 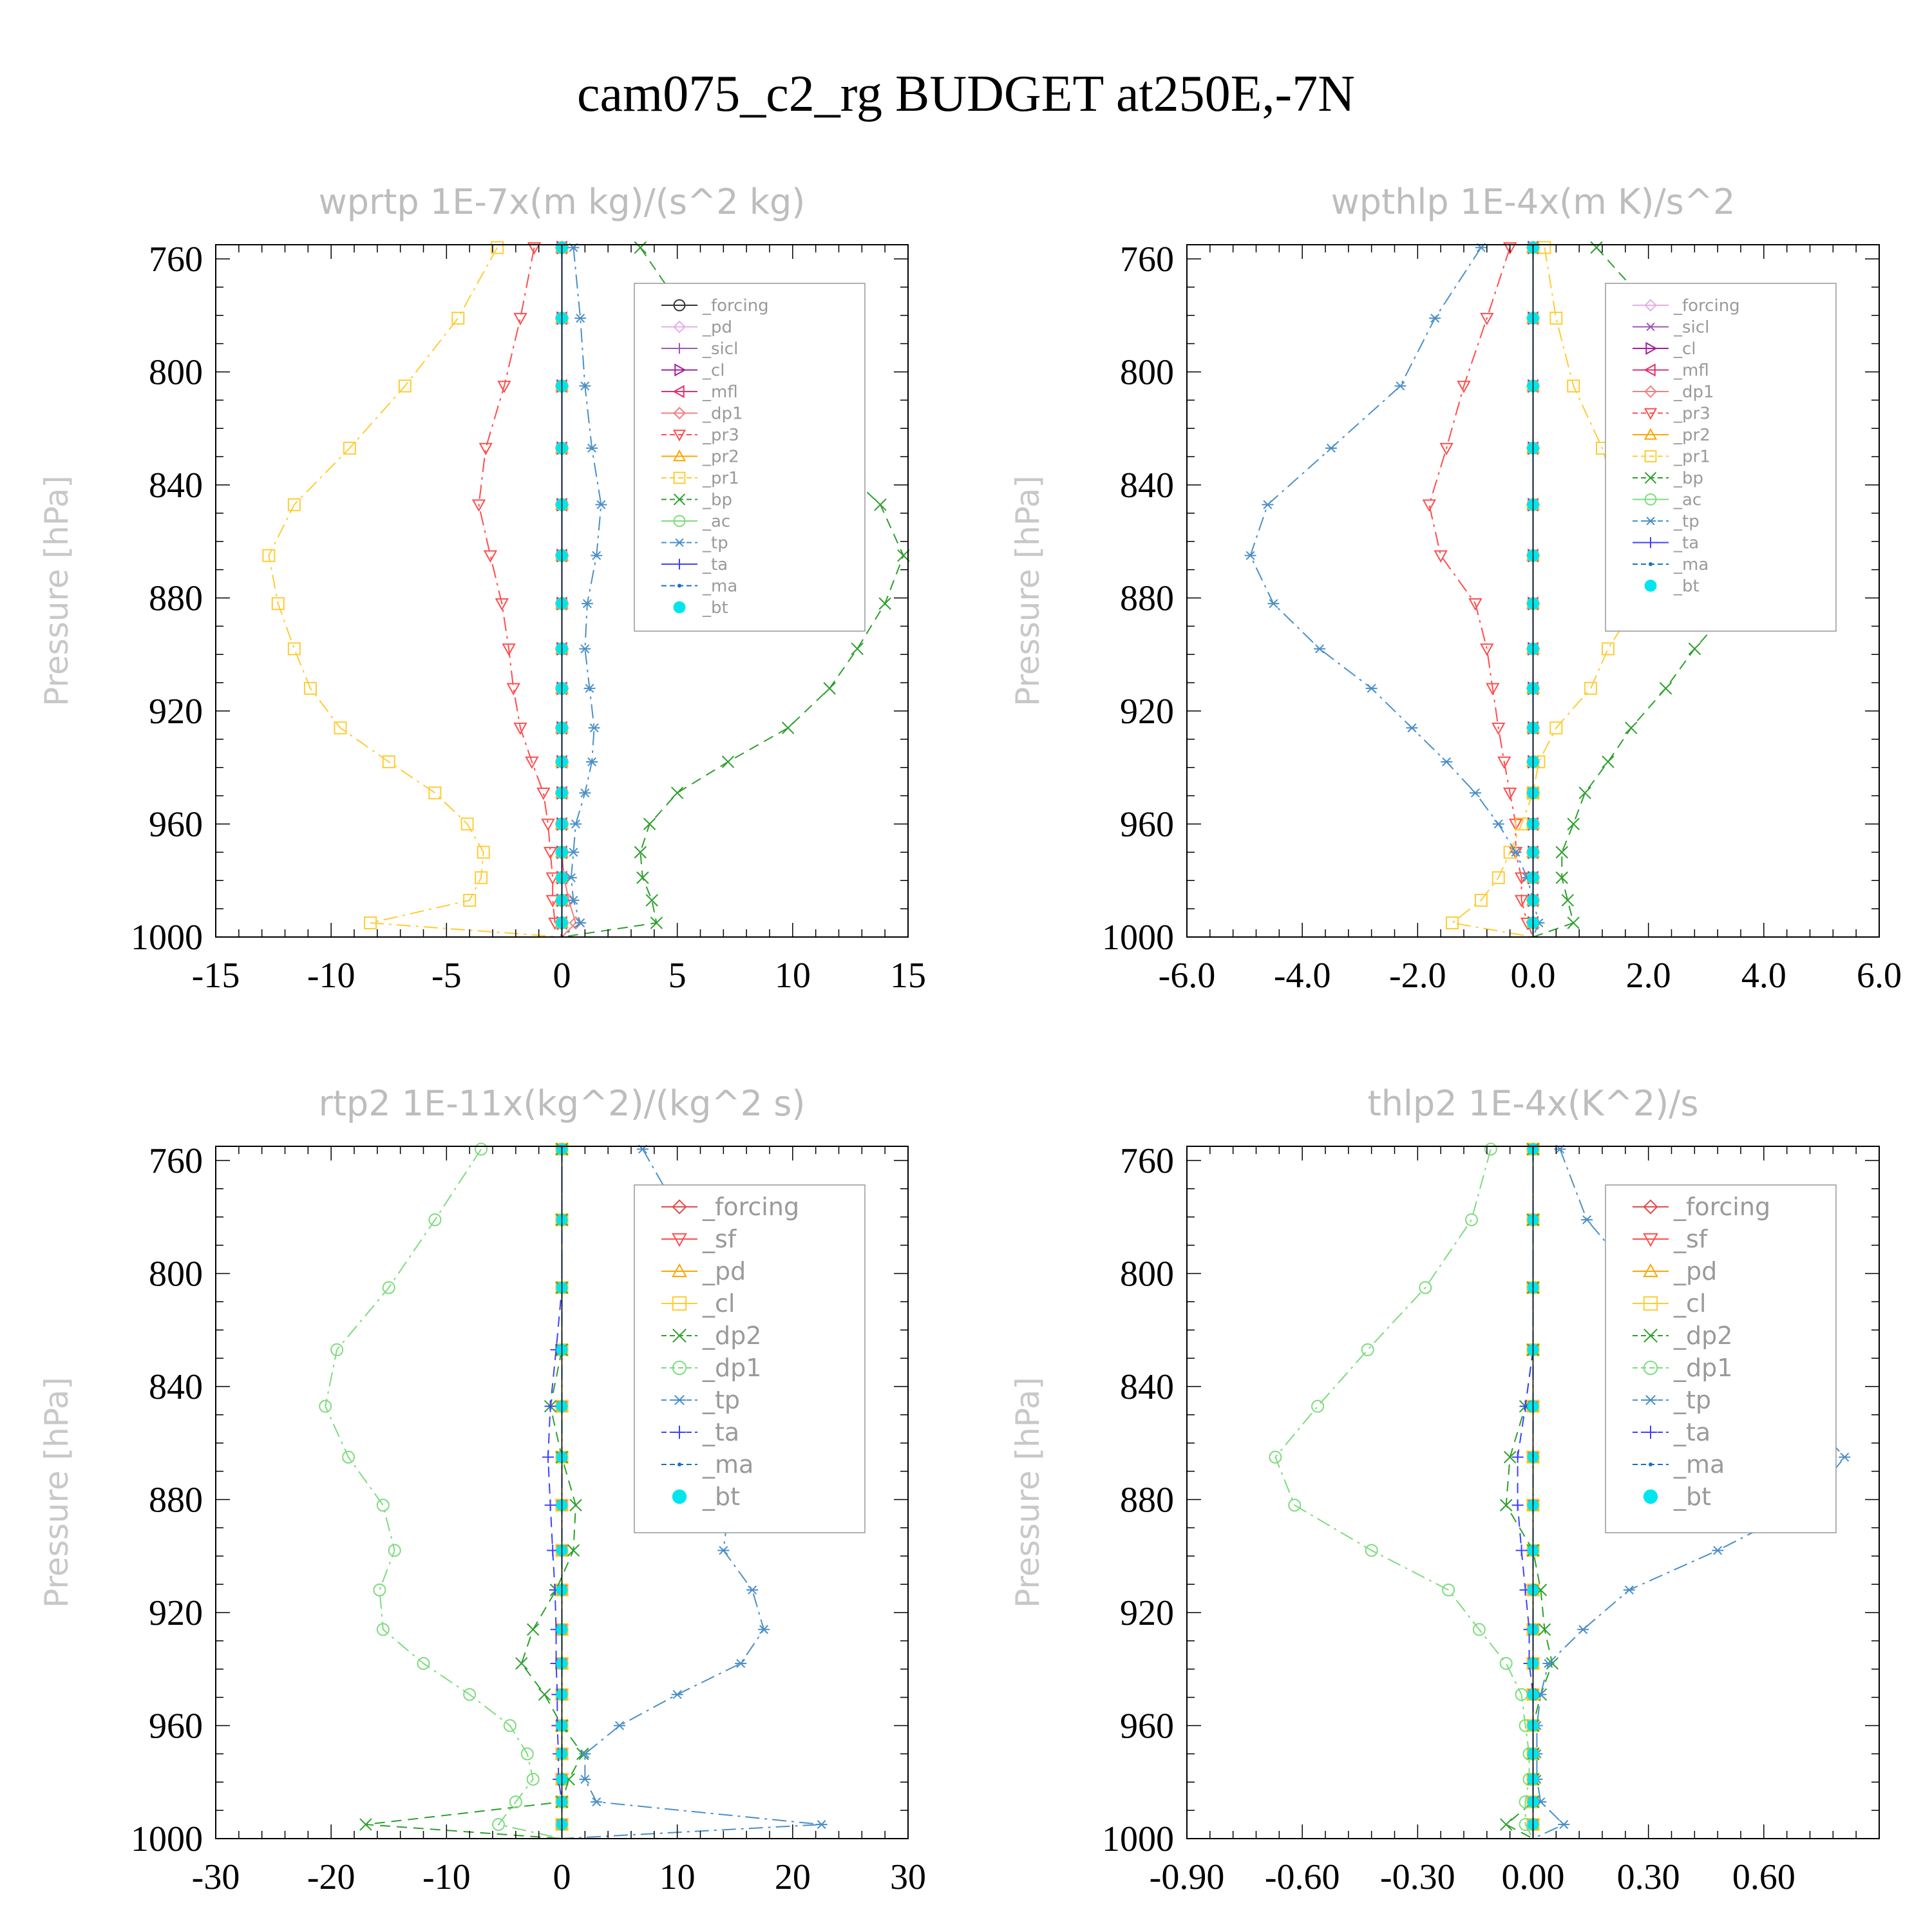 I want to click on x-tick-label: 4.0, so click(x=1764, y=976).